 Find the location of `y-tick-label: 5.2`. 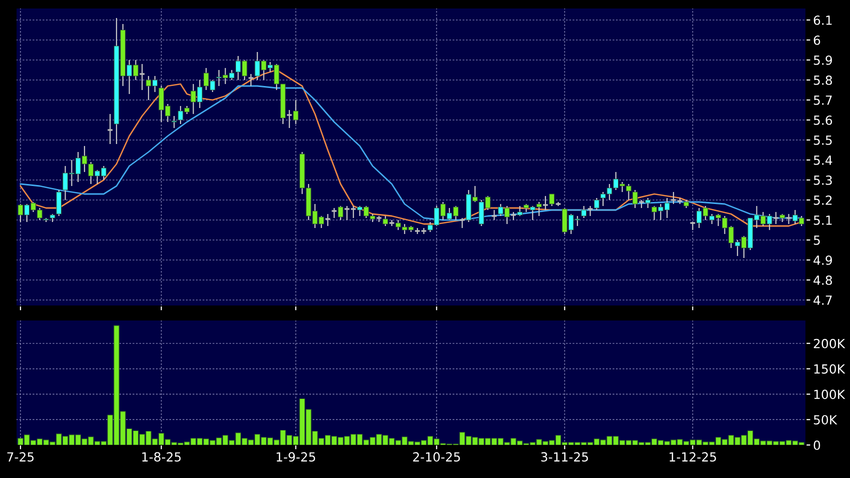

y-tick-label: 5.2 is located at coordinates (823, 200).